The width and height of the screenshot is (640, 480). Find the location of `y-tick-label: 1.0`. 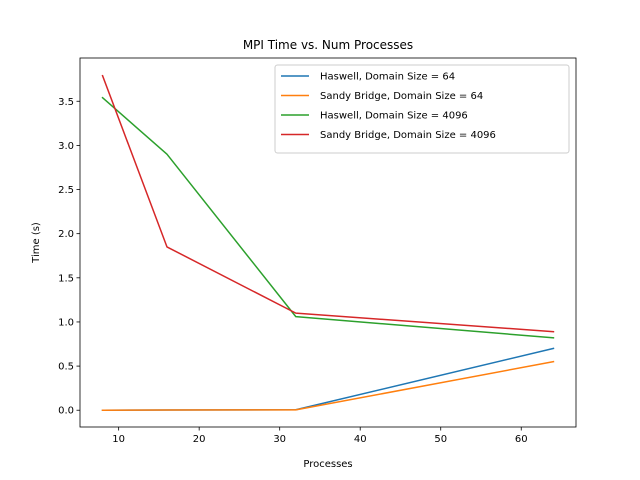

y-tick-label: 1.0 is located at coordinates (66, 322).